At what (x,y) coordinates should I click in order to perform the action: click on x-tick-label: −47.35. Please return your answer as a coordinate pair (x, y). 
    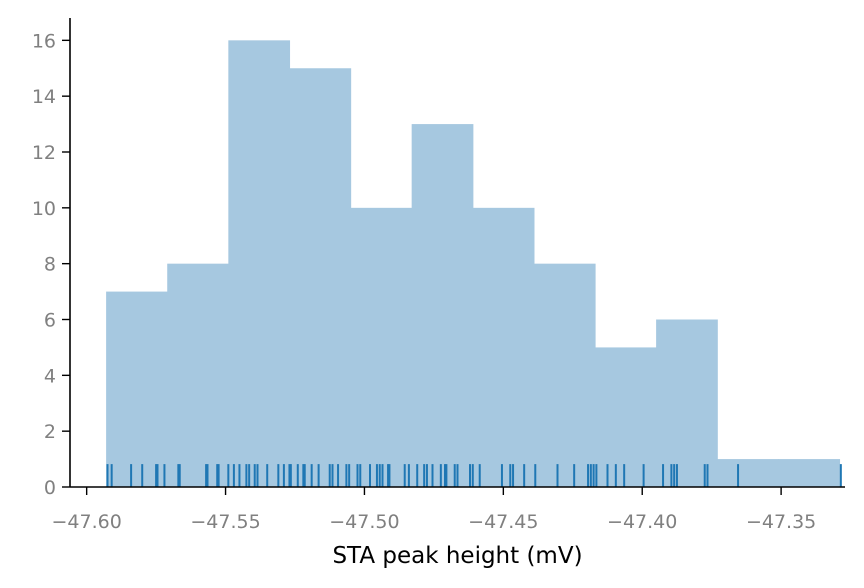
    Looking at the image, I should click on (781, 522).